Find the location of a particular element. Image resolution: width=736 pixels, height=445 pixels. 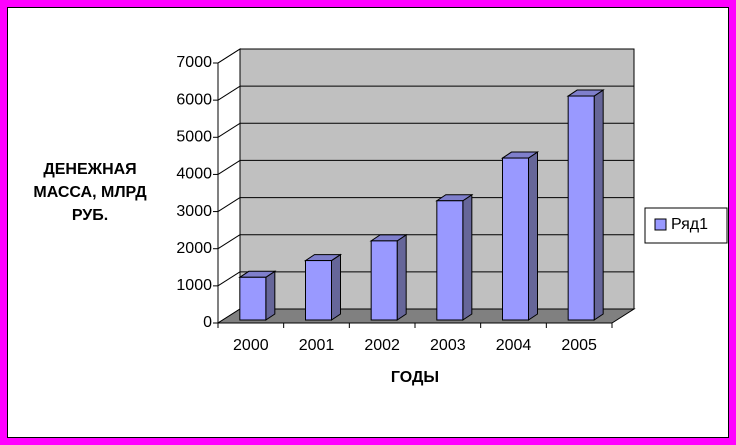

y-axis-title: ДЕНЕЖНАЯ МАССА, МЛРД РУБ. is located at coordinates (90, 192).